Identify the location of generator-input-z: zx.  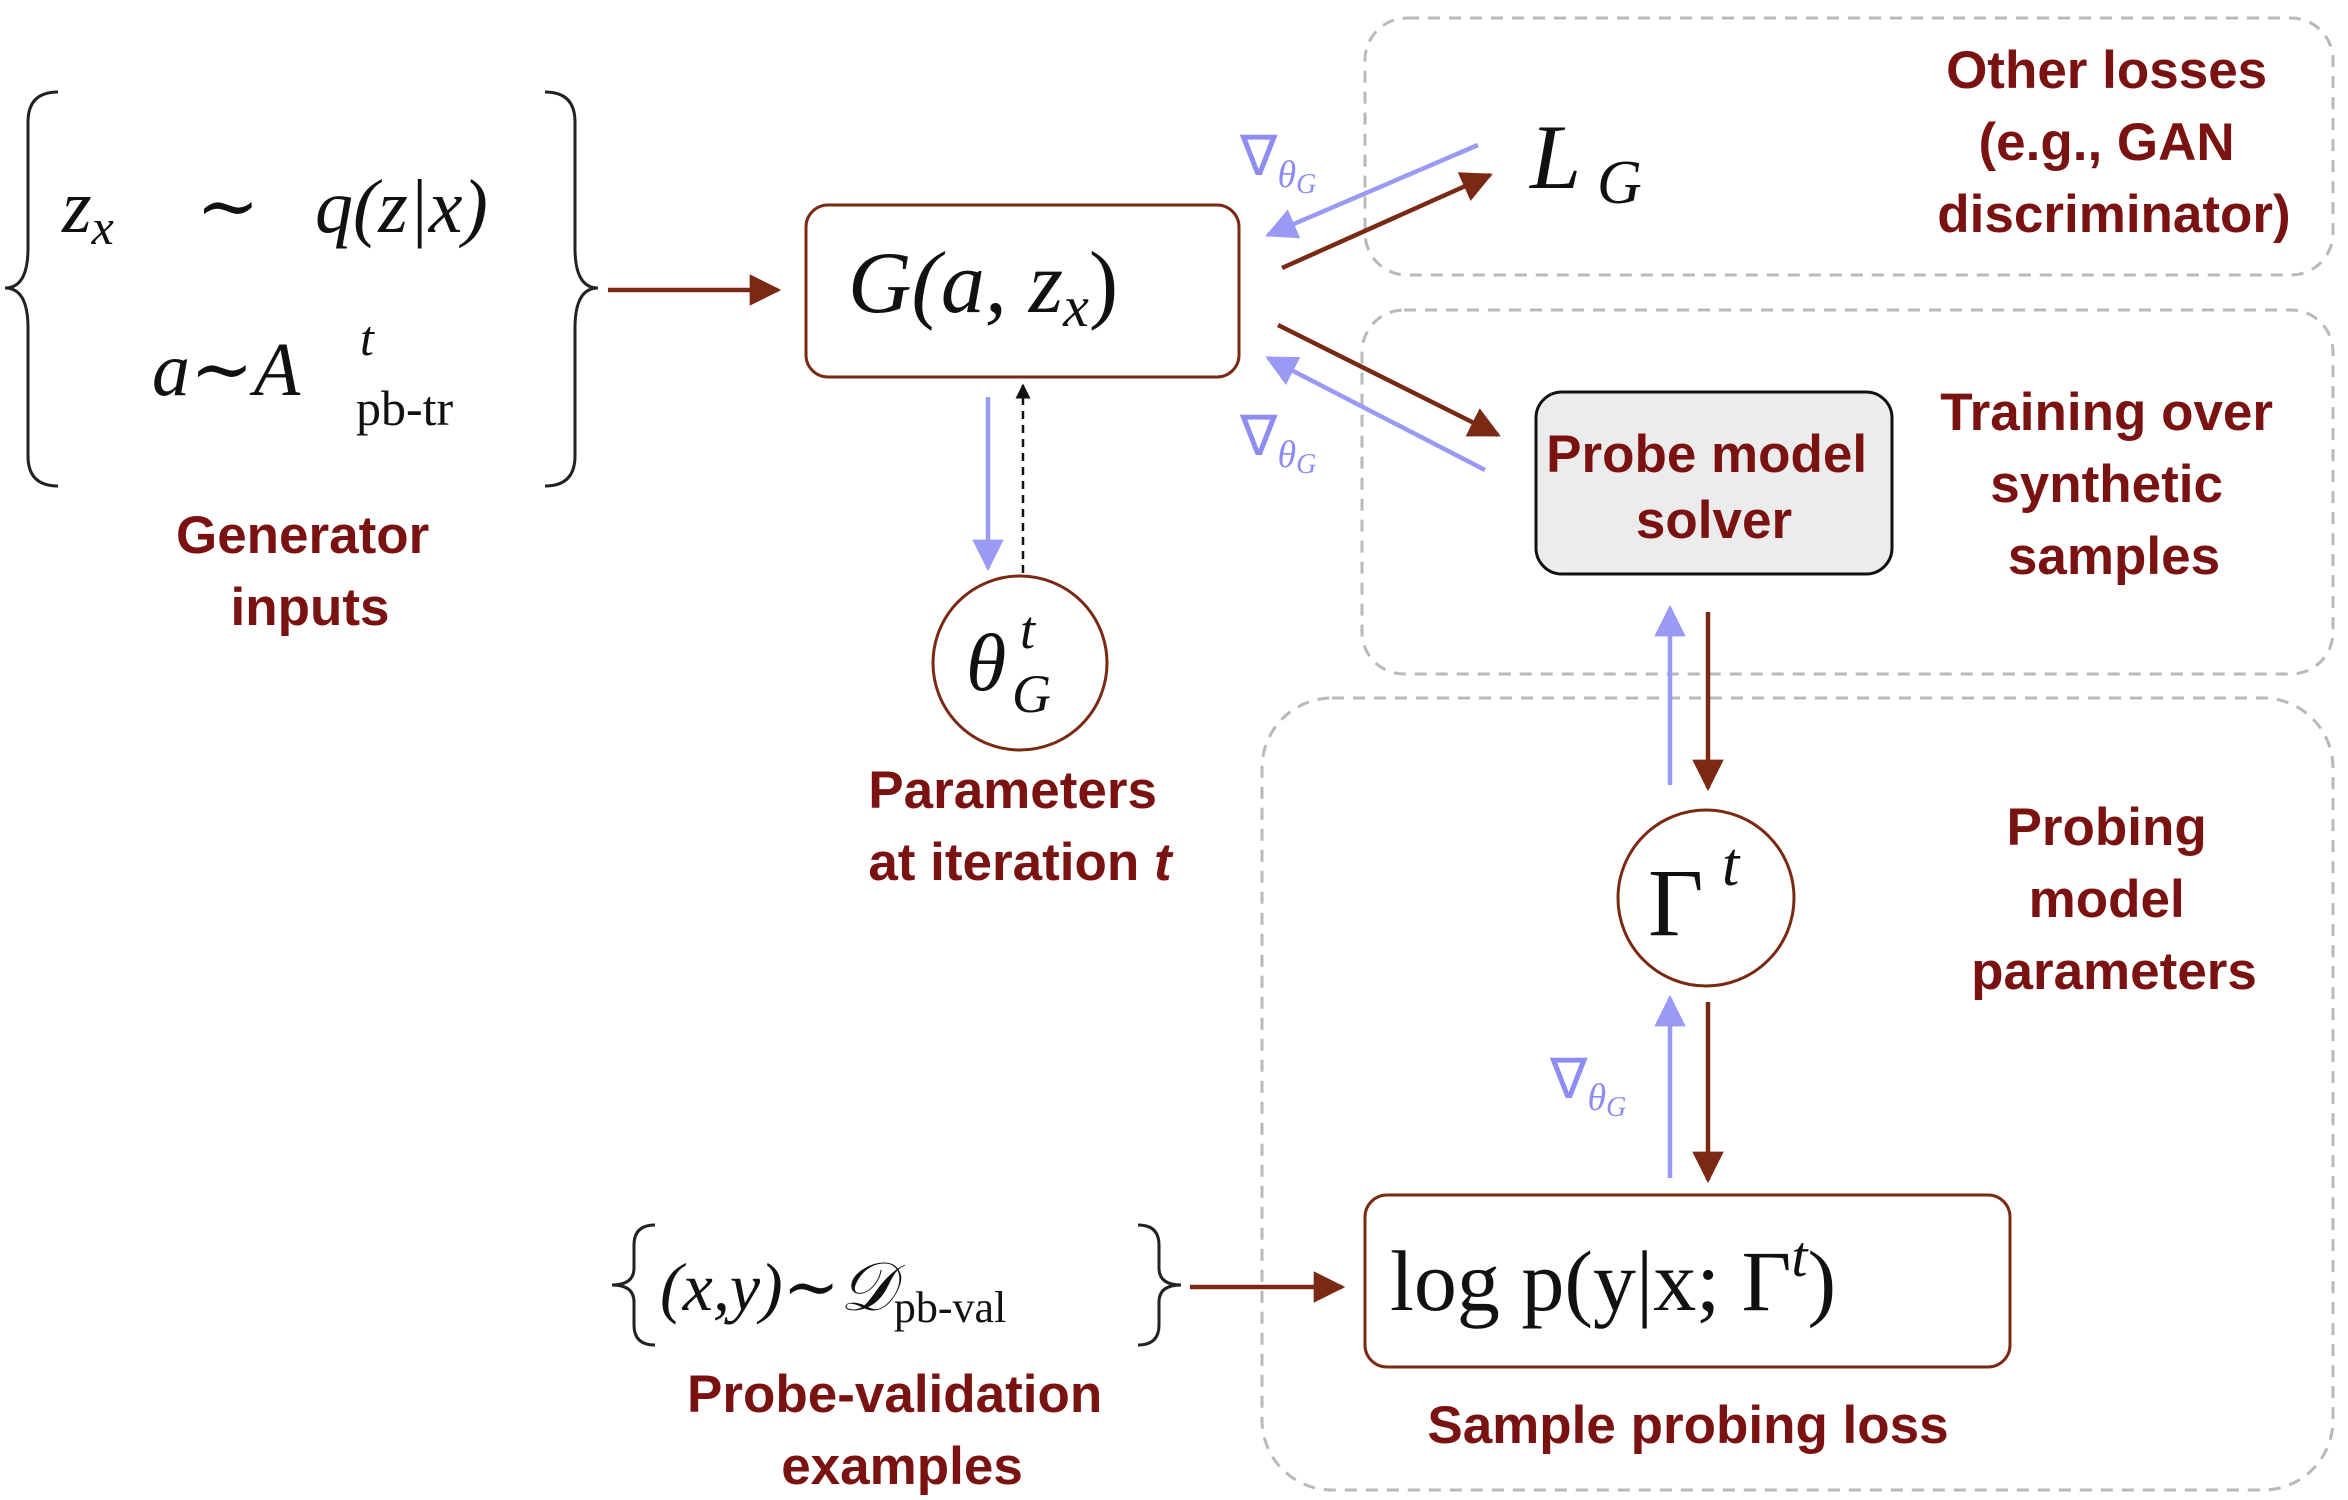
(87, 210).